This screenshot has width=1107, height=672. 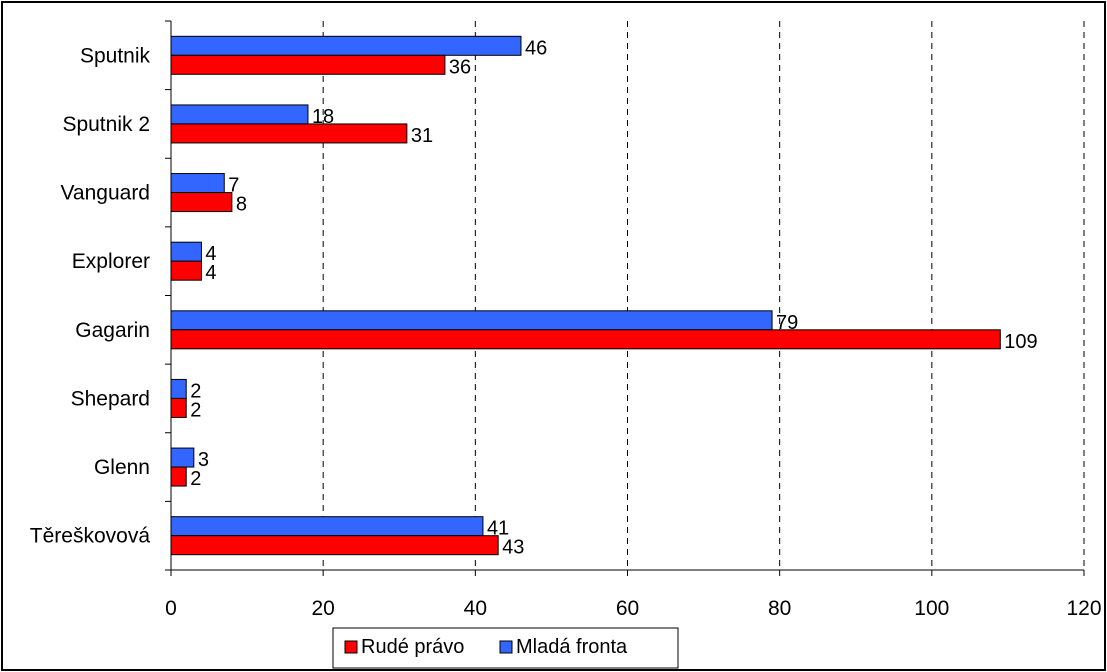 I want to click on category-label-6: Glenn, so click(x=122, y=467).